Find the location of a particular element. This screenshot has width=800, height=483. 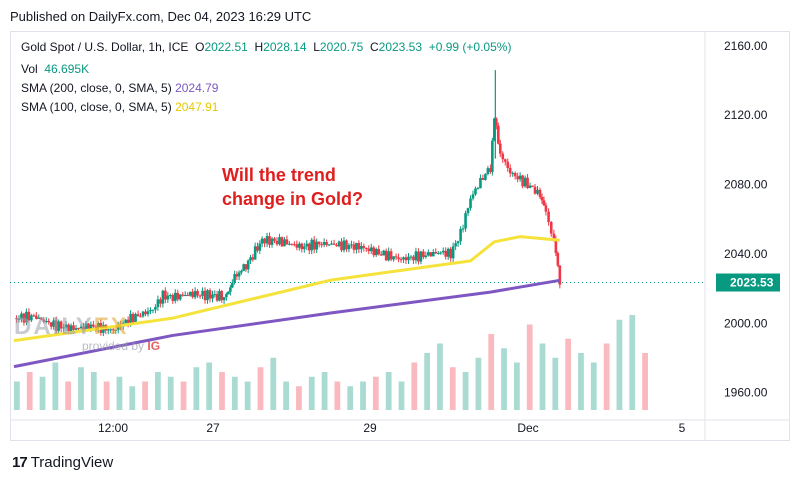

legend-sma100-value: 2047.91 is located at coordinates (197, 107).